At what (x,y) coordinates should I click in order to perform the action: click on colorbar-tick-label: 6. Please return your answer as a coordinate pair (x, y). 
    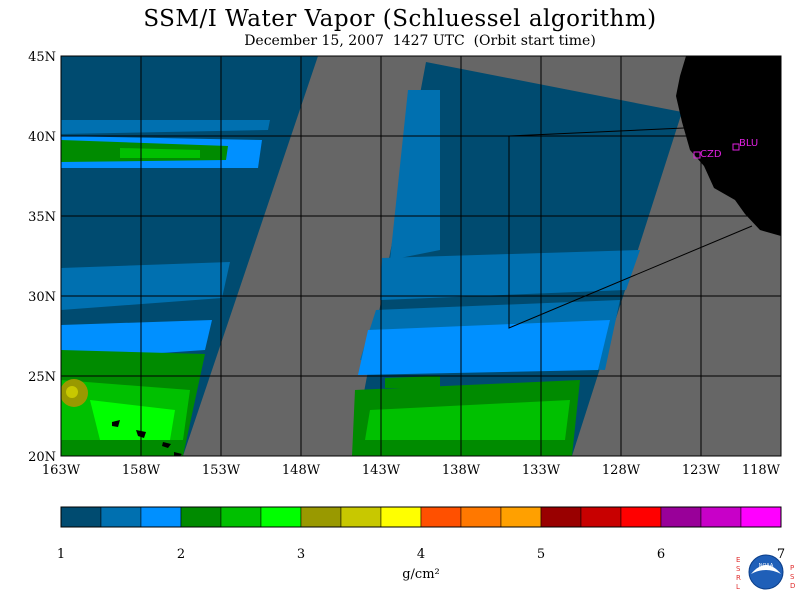
    Looking at the image, I should click on (661, 554).